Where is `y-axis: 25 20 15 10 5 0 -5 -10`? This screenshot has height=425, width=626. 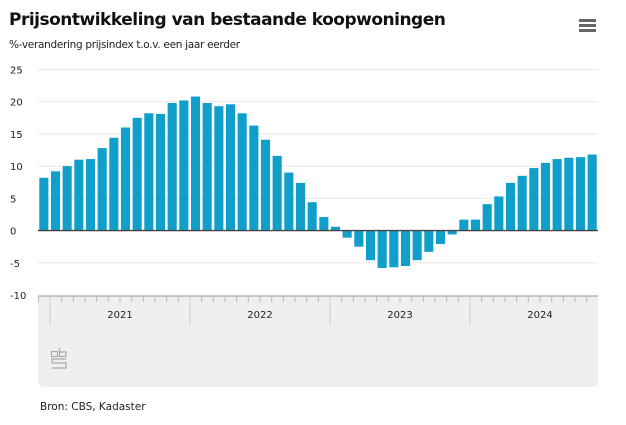
y-axis: 25 20 15 10 5 0 -5 -10 is located at coordinates (18, 184).